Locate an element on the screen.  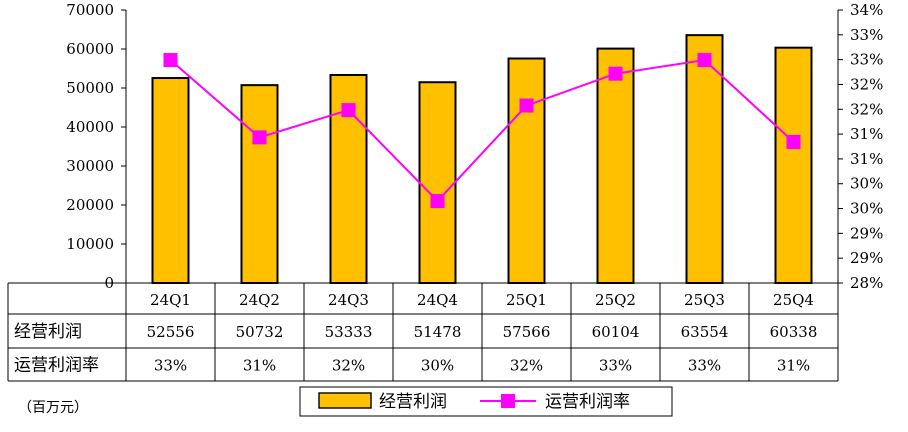
left-tick-label: 70000 is located at coordinates (90, 10).